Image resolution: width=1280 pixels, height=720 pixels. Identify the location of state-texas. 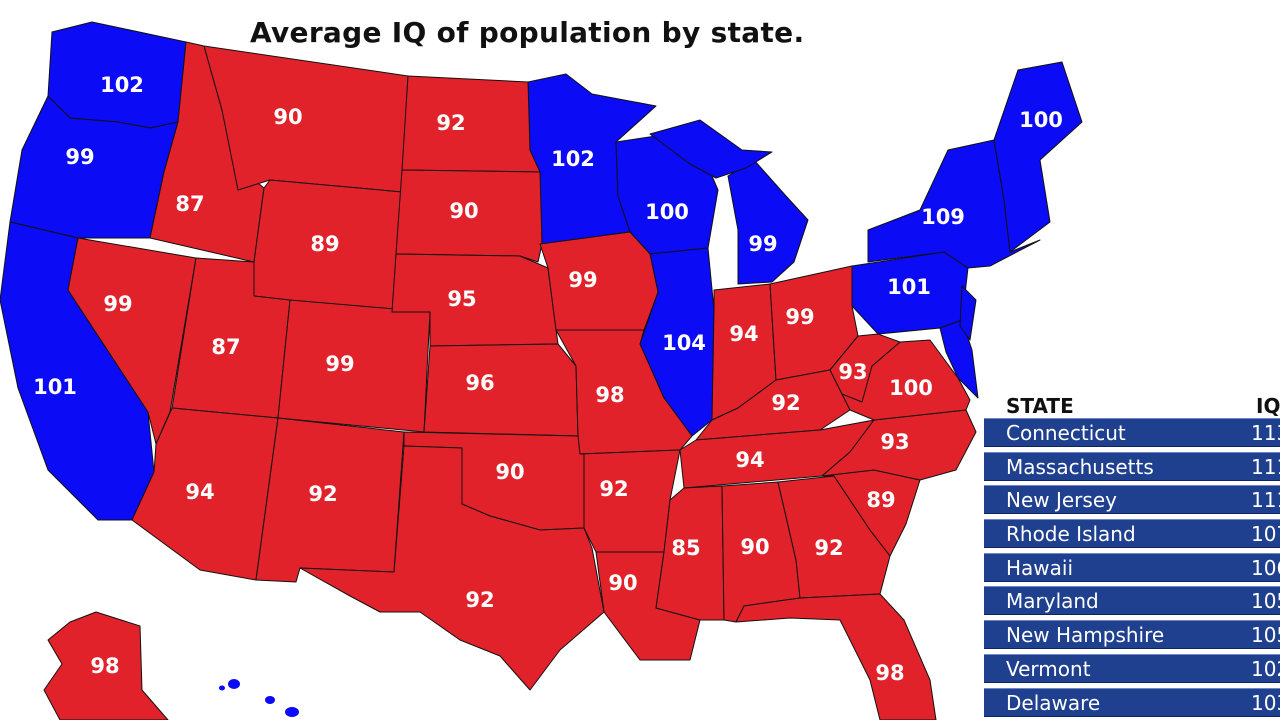
(452, 568).